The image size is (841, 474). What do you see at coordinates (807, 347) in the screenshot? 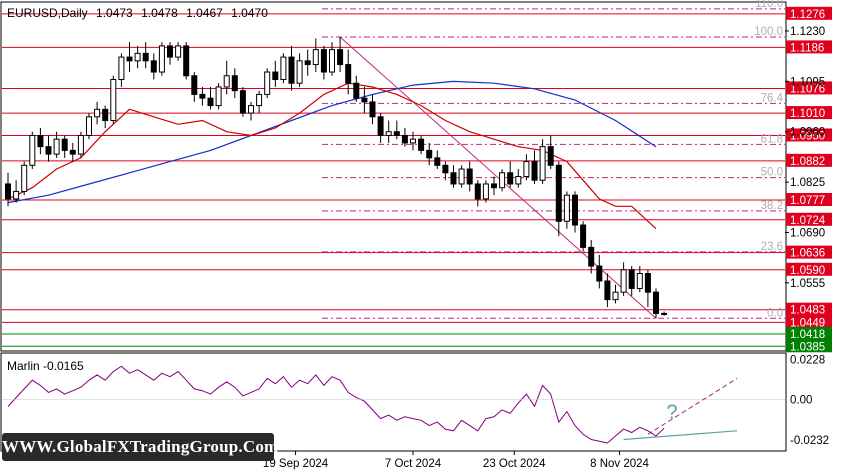
I see `level-tag-text-13: 1.0385` at bounding box center [807, 347].